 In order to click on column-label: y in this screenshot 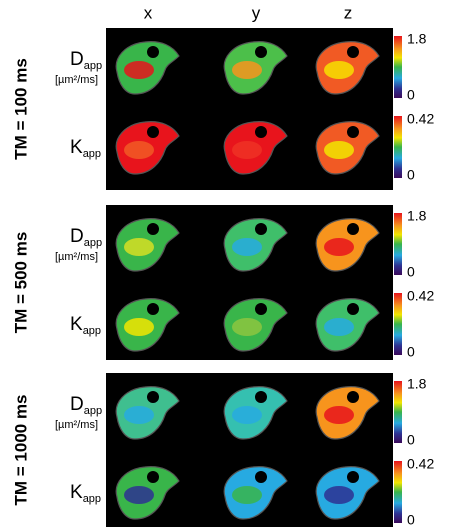, I will do `click(256, 12)`.